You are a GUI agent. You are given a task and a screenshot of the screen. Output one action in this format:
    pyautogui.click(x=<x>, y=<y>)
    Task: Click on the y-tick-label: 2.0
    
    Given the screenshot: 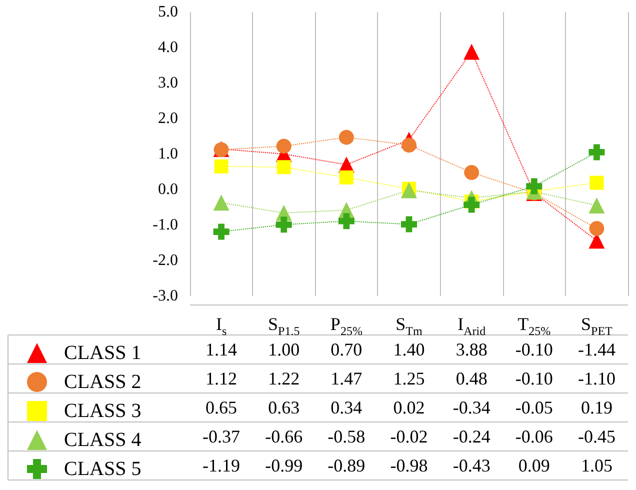 What is the action you would take?
    pyautogui.click(x=168, y=118)
    